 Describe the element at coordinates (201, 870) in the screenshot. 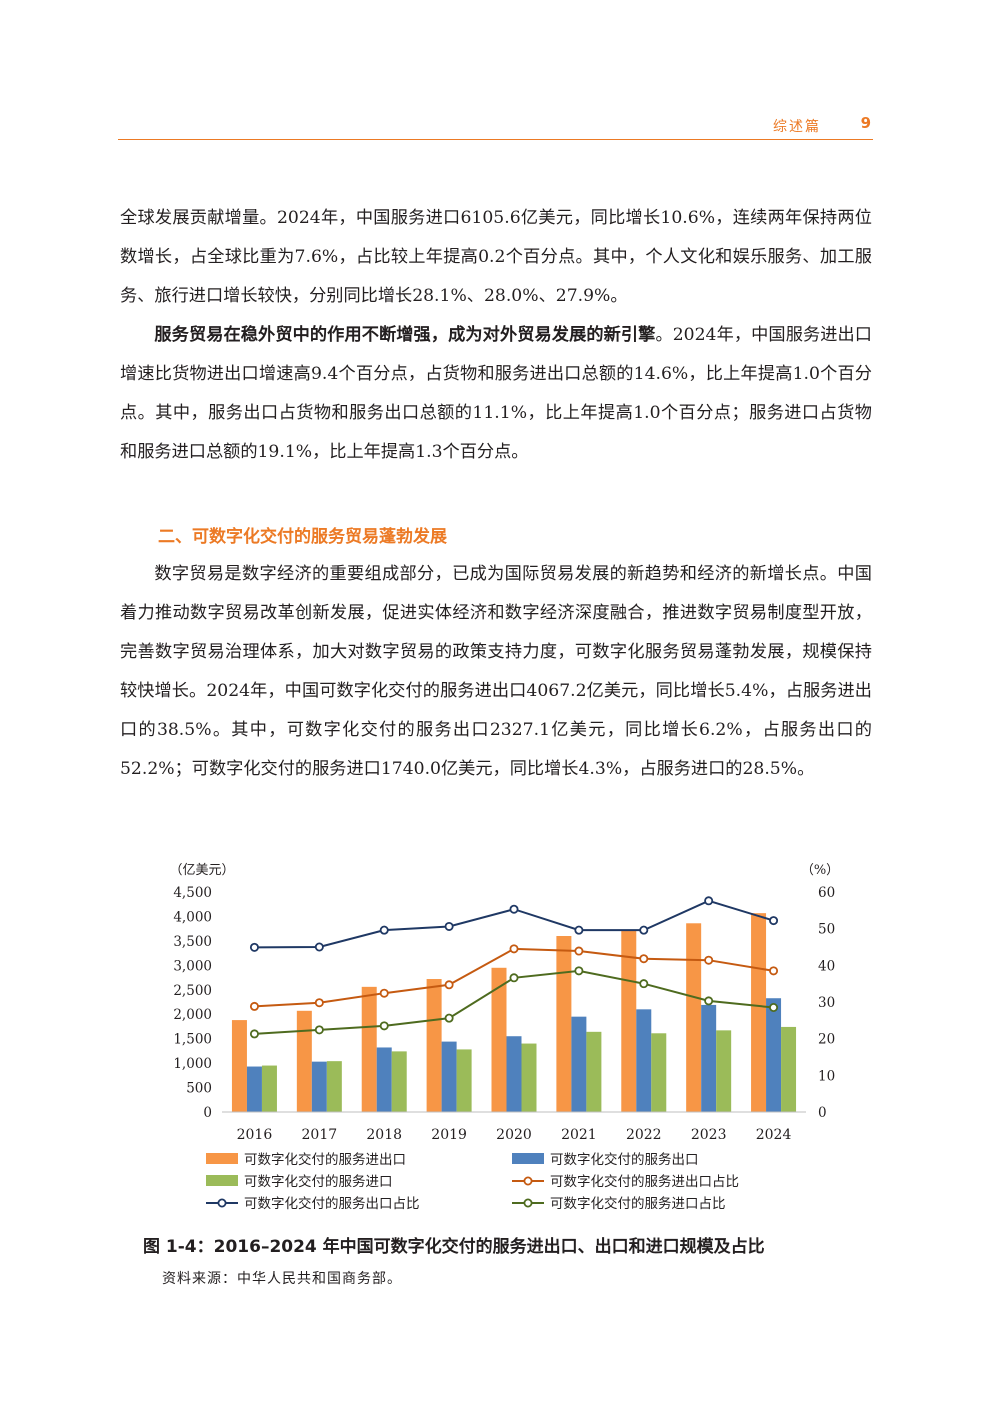

I see `y-axis-left-label: （亿美元）` at that location.